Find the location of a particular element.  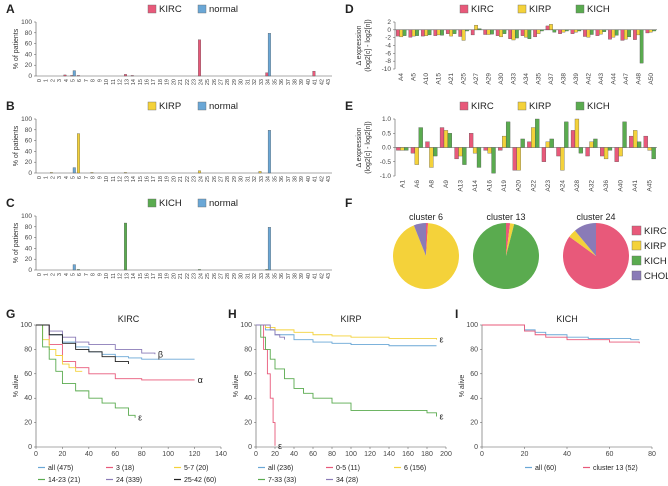

chart-b-xtick-label: 22 is located at coordinates (188, 179).